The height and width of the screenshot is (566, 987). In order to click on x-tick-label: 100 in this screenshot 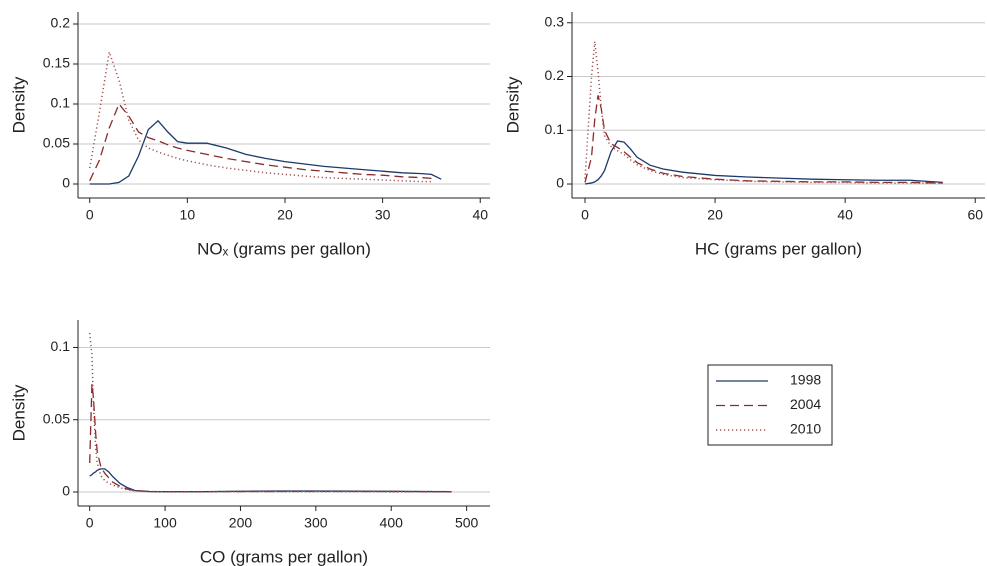, I will do `click(165, 523)`.